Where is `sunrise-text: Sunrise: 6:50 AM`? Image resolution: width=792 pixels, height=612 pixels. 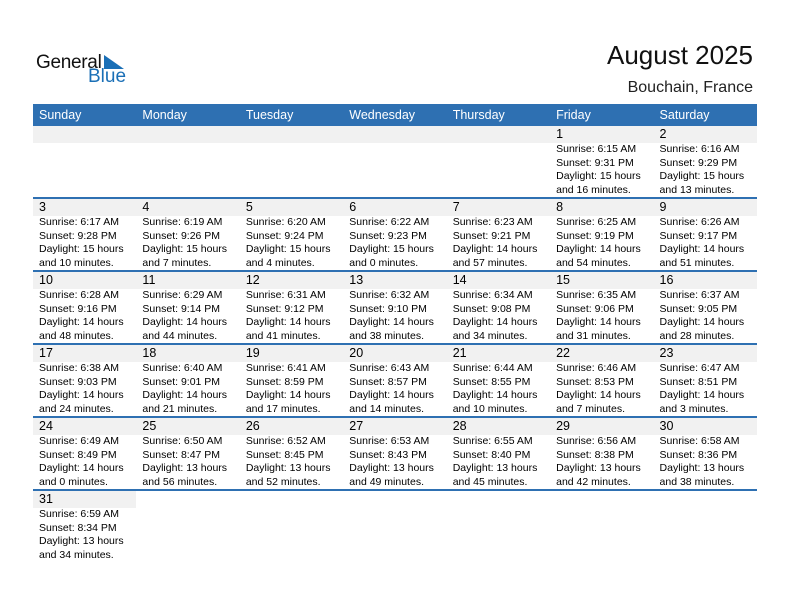 sunrise-text: Sunrise: 6:50 AM is located at coordinates (182, 441).